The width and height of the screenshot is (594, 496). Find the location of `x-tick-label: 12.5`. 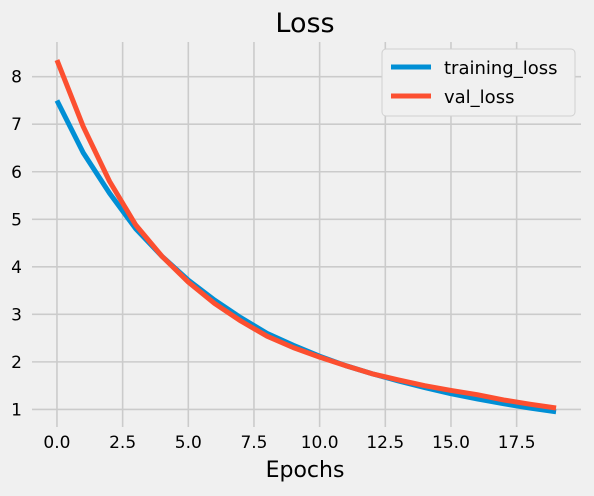

x-tick-label: 12.5 is located at coordinates (385, 443).